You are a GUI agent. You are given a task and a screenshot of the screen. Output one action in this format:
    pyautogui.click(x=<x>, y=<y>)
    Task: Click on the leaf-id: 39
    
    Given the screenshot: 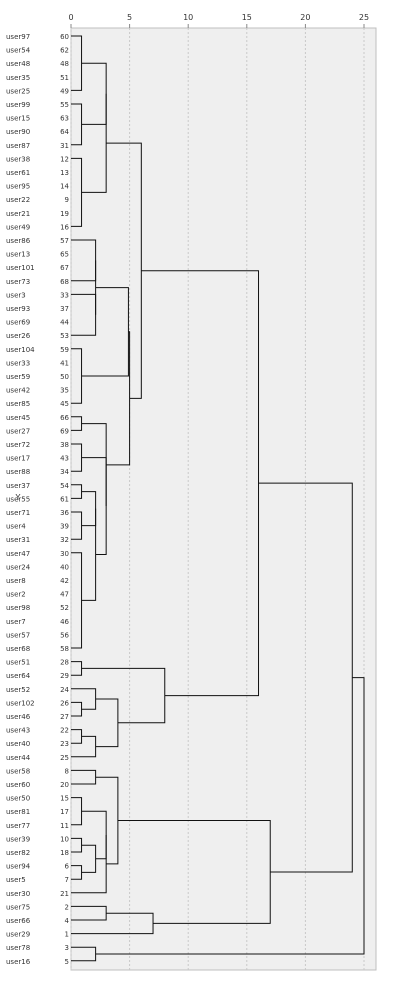 What is the action you would take?
    pyautogui.click(x=64, y=527)
    